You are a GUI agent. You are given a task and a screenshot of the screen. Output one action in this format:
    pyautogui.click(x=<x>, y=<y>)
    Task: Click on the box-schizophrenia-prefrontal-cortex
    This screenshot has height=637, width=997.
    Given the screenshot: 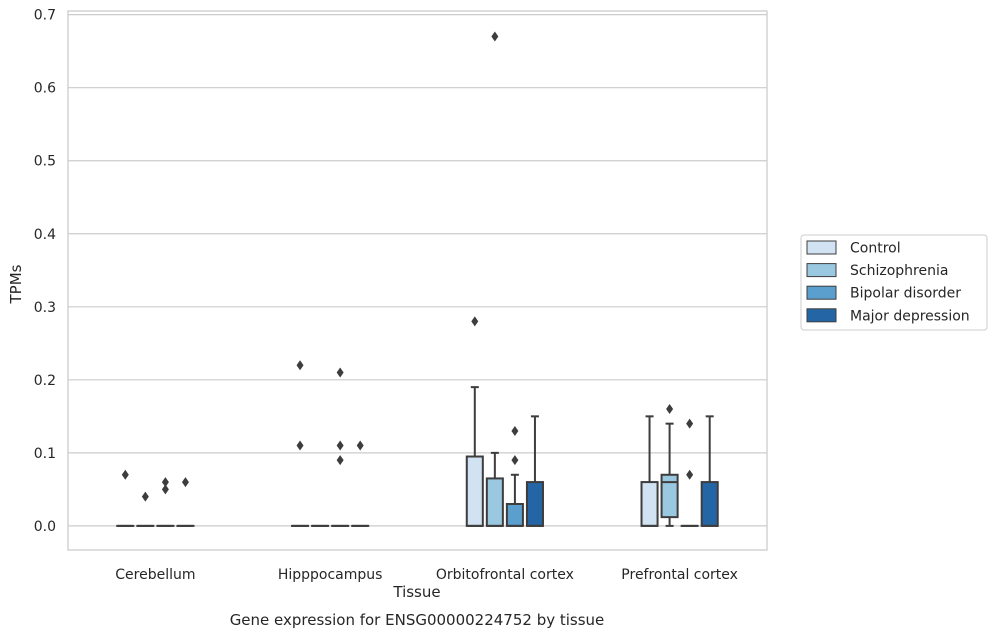 What is the action you would take?
    pyautogui.click(x=669, y=474)
    